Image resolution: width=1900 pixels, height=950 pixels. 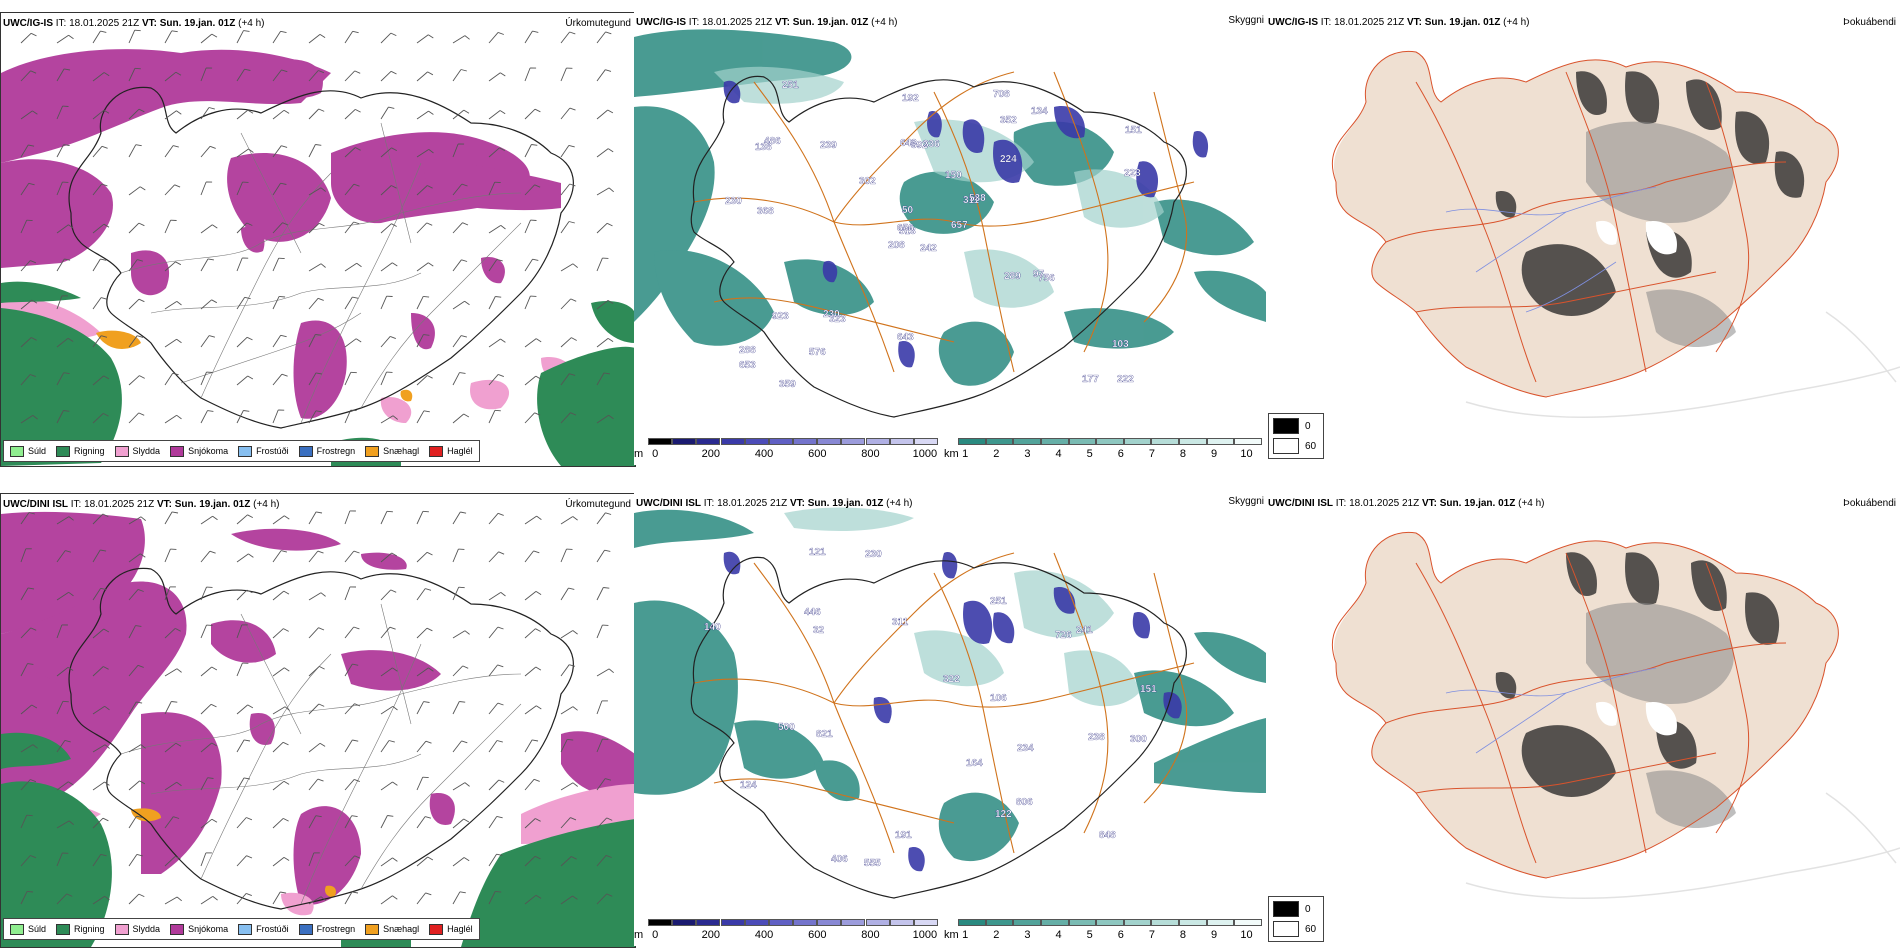 What do you see at coordinates (1008, 120) in the screenshot?
I see `ceiling-label: 352` at bounding box center [1008, 120].